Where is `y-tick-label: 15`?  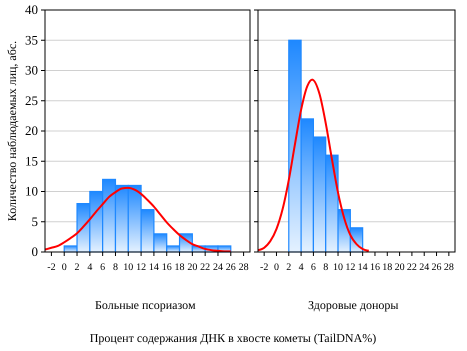
y-tick-label: 15 is located at coordinates (31, 160).